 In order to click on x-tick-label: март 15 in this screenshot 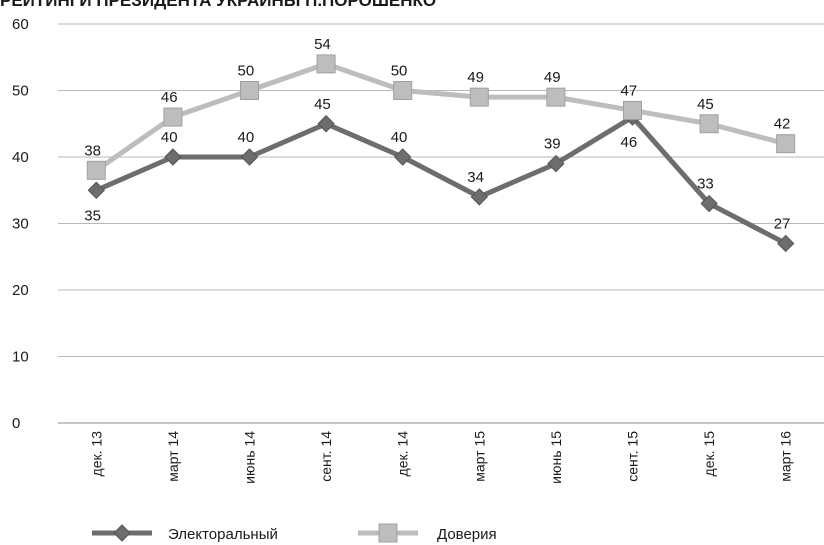, I will do `click(479, 456)`.